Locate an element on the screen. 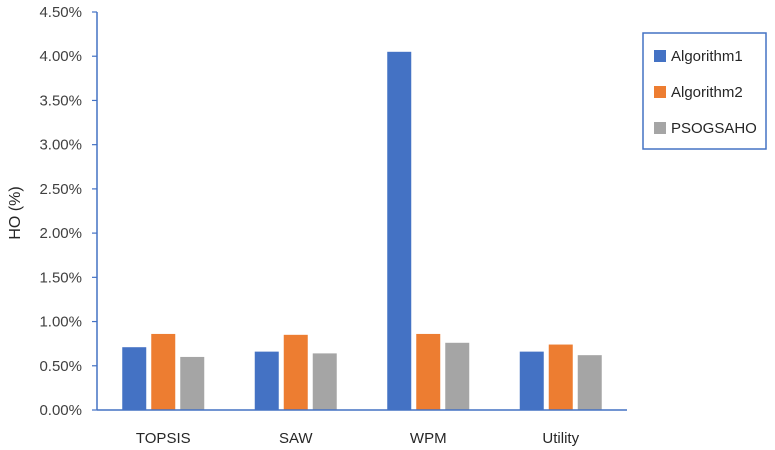 This screenshot has width=775, height=450. bar-algorithm2-wpm is located at coordinates (428, 371).